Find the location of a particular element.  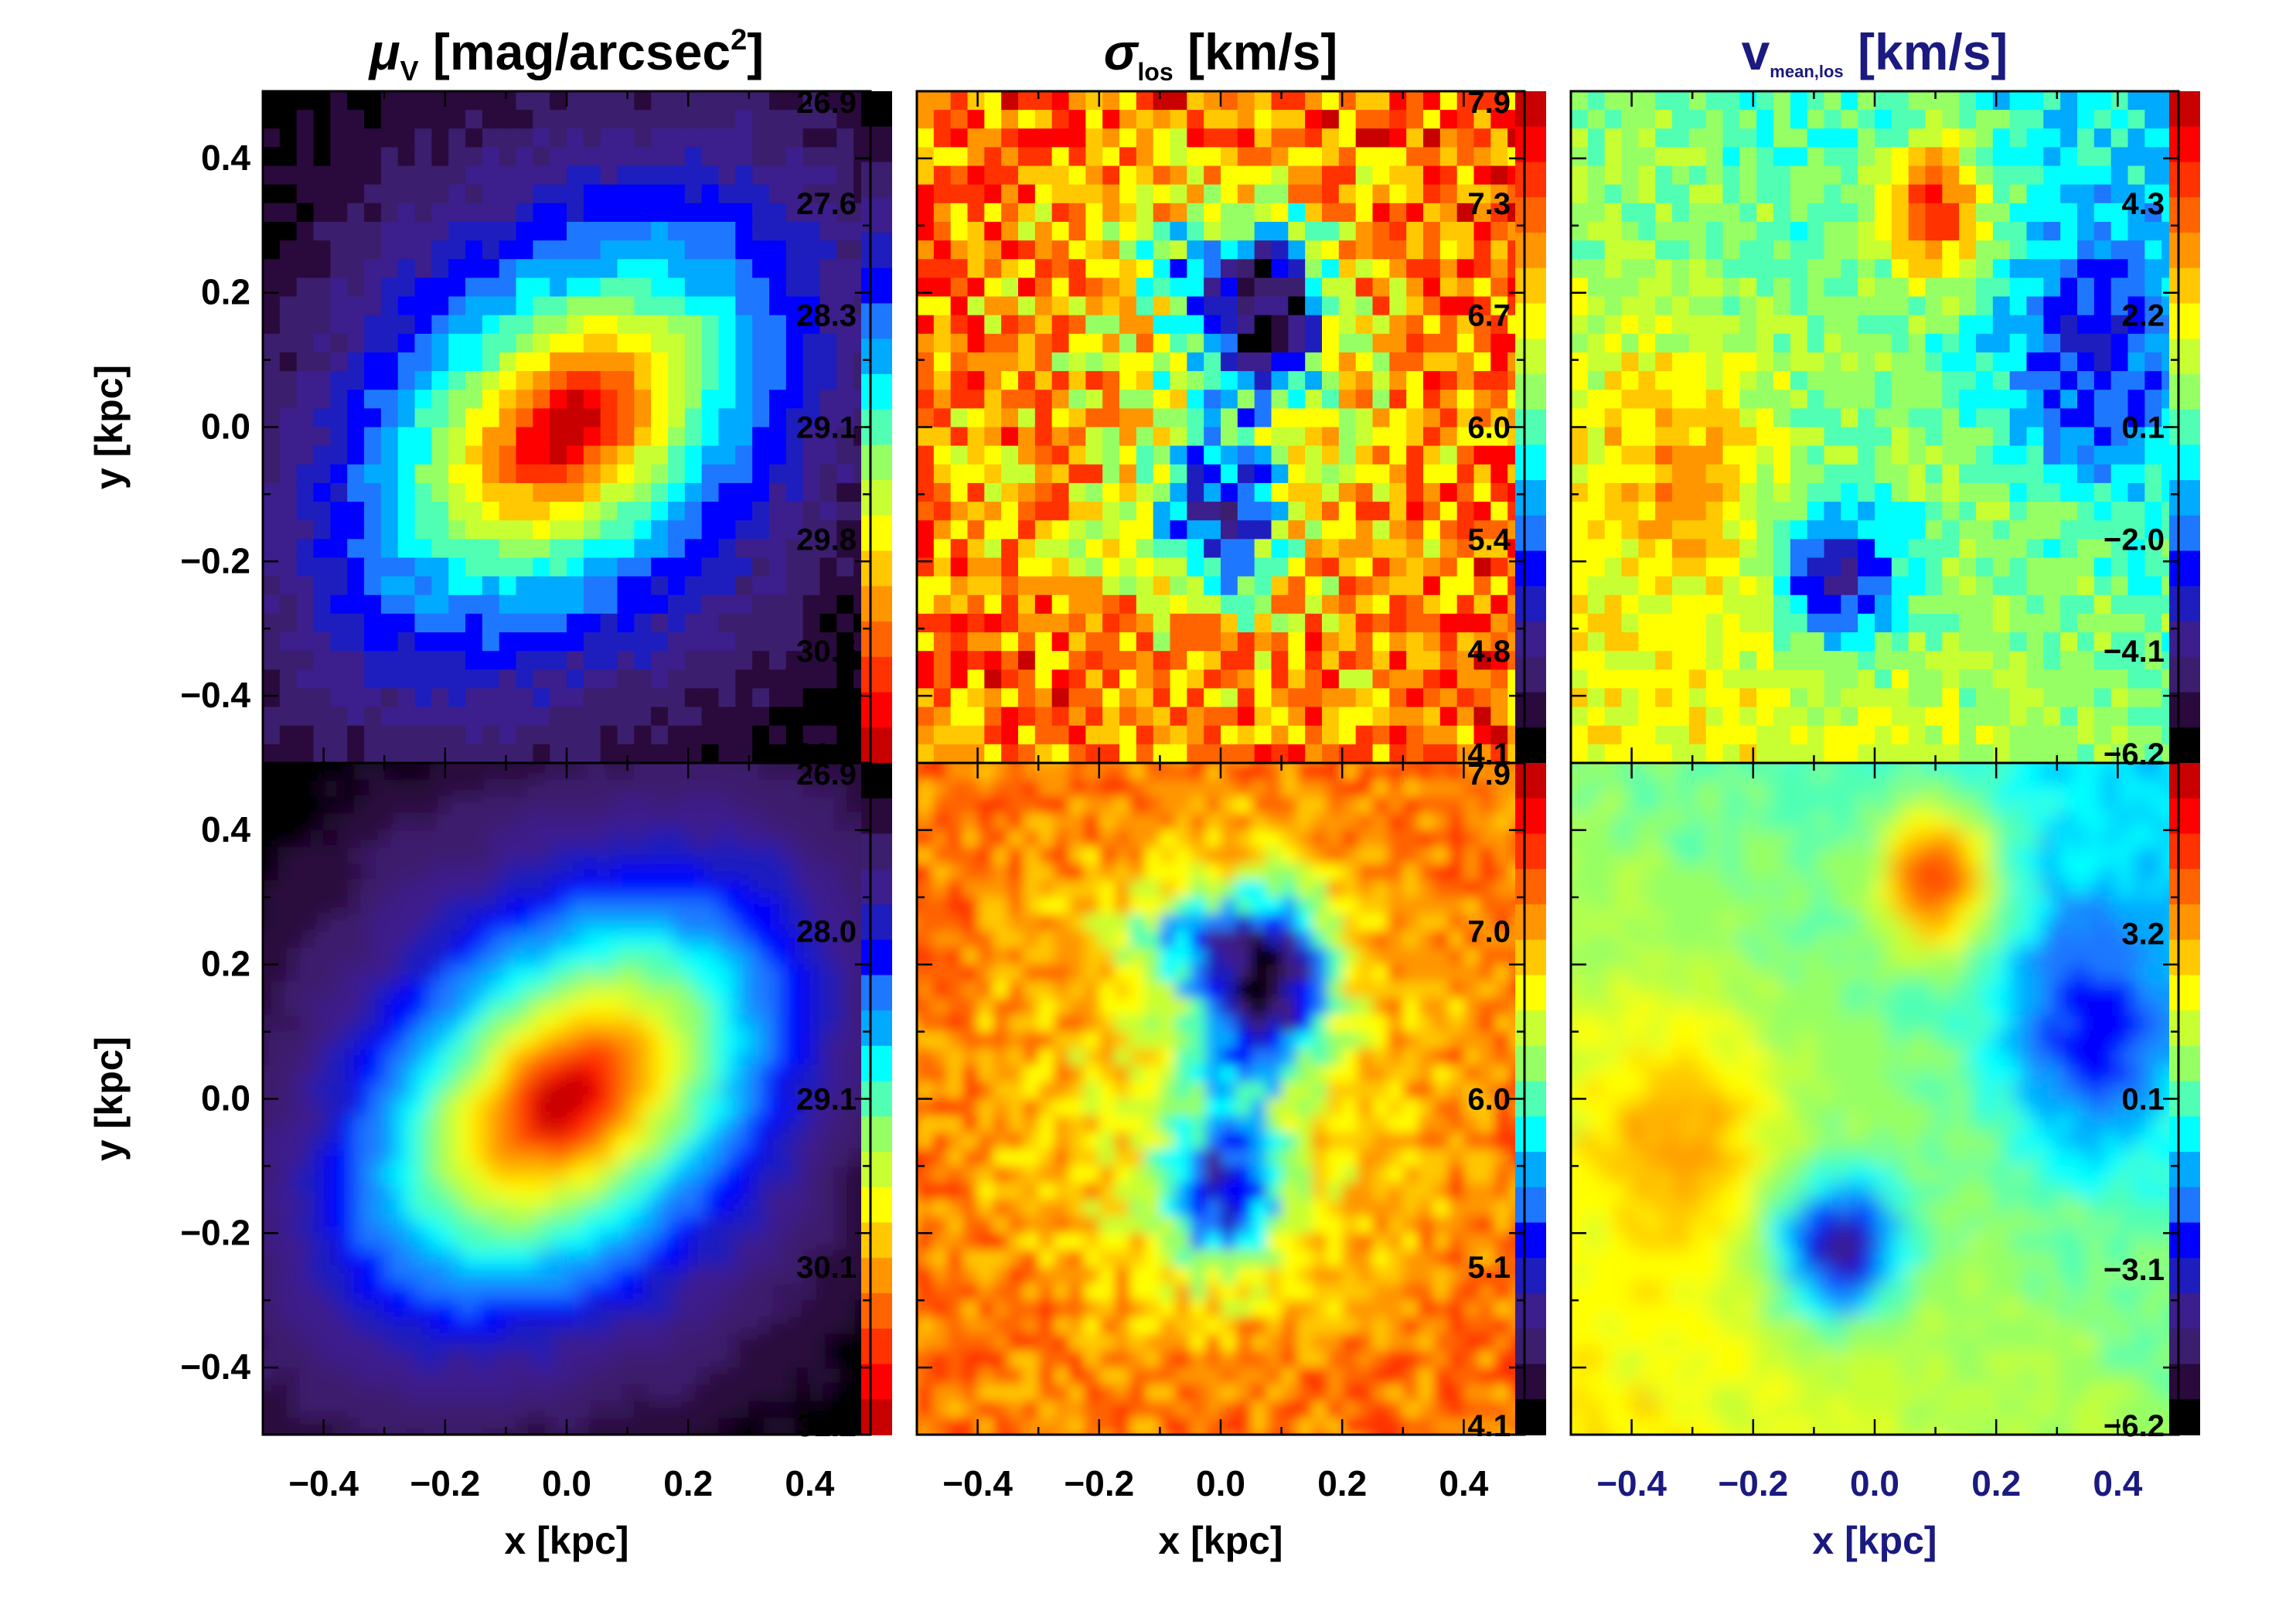

colorbar-tick-label: 3.2 is located at coordinates (2143, 935).